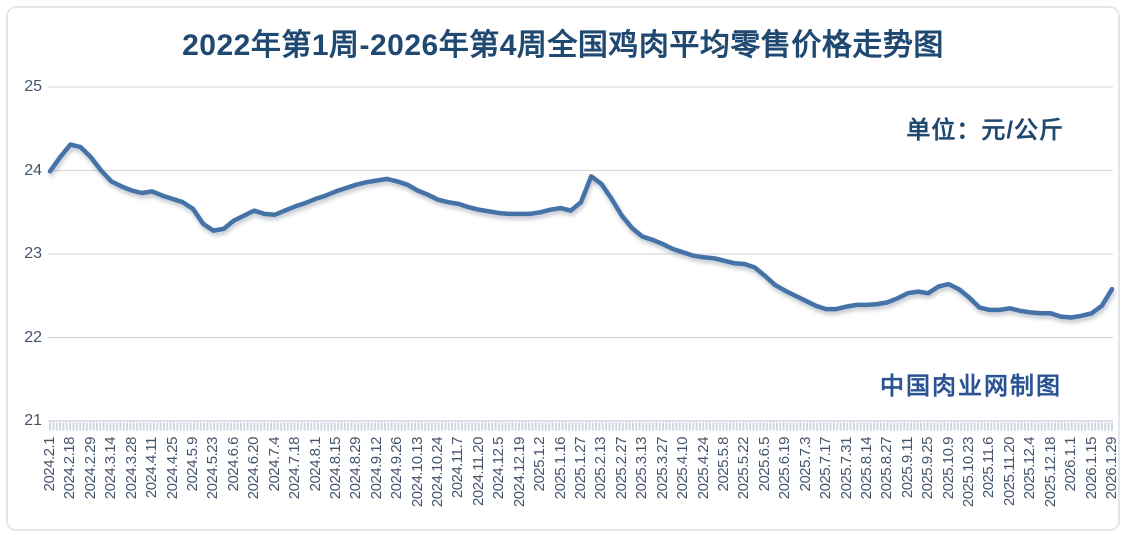  Describe the element at coordinates (540, 464) in the screenshot. I see `x-tick-label: 2025.1.2` at that location.